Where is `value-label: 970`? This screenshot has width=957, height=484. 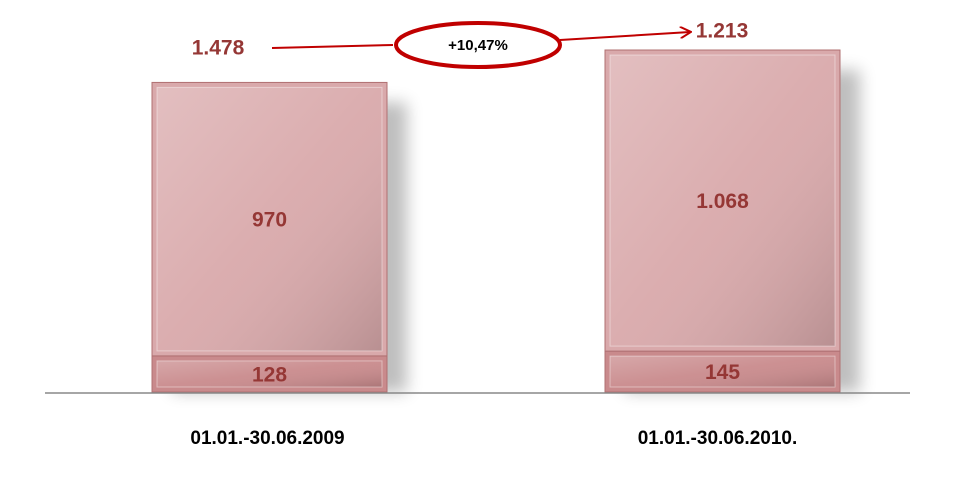
value-label: 970 is located at coordinates (269, 220).